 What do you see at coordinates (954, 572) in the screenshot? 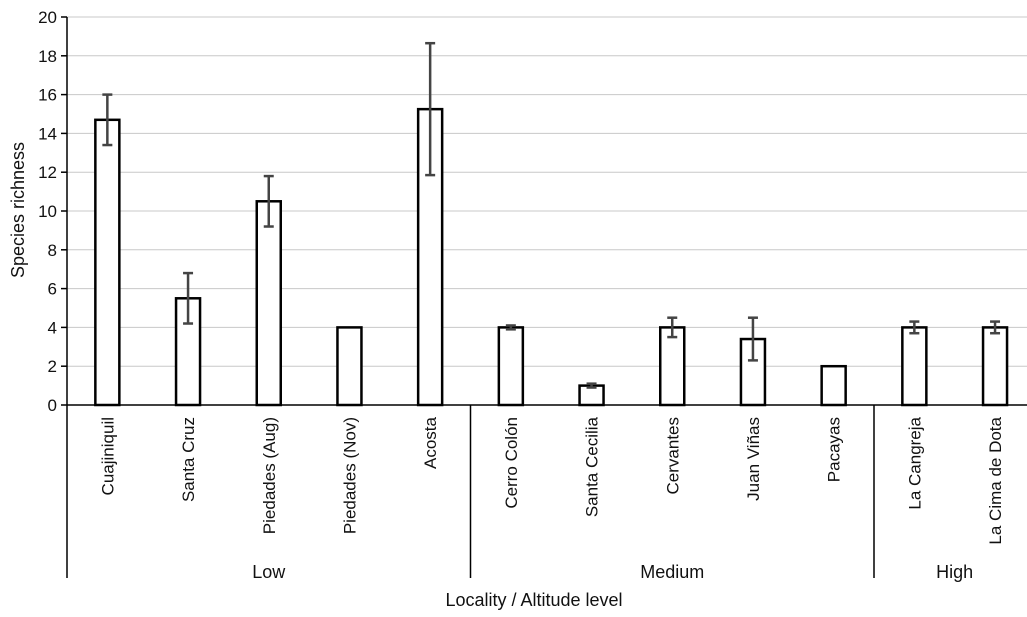
I see `group-label: High` at bounding box center [954, 572].